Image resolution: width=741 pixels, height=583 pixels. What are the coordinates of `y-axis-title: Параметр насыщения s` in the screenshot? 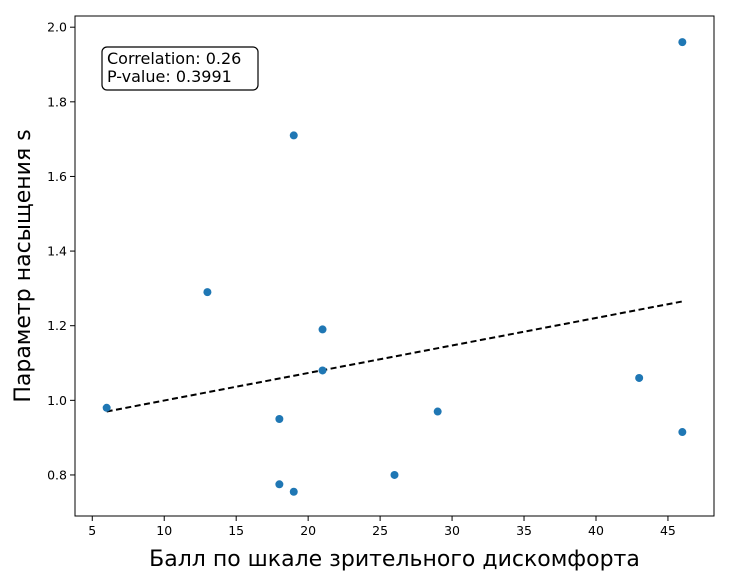 It's located at (23, 265).